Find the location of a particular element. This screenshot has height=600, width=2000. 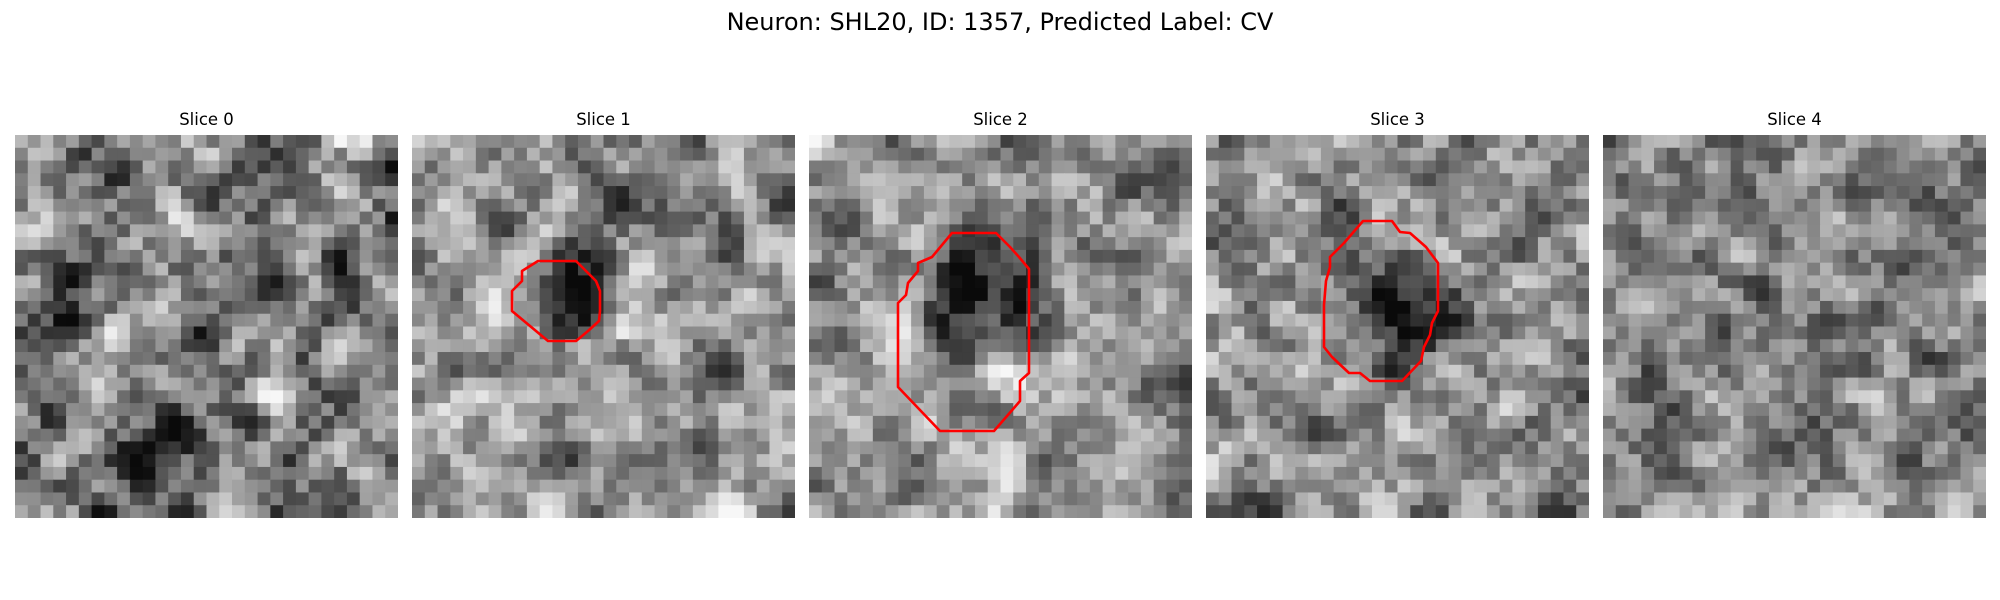

slice-title: Slice 2 is located at coordinates (1000, 119).